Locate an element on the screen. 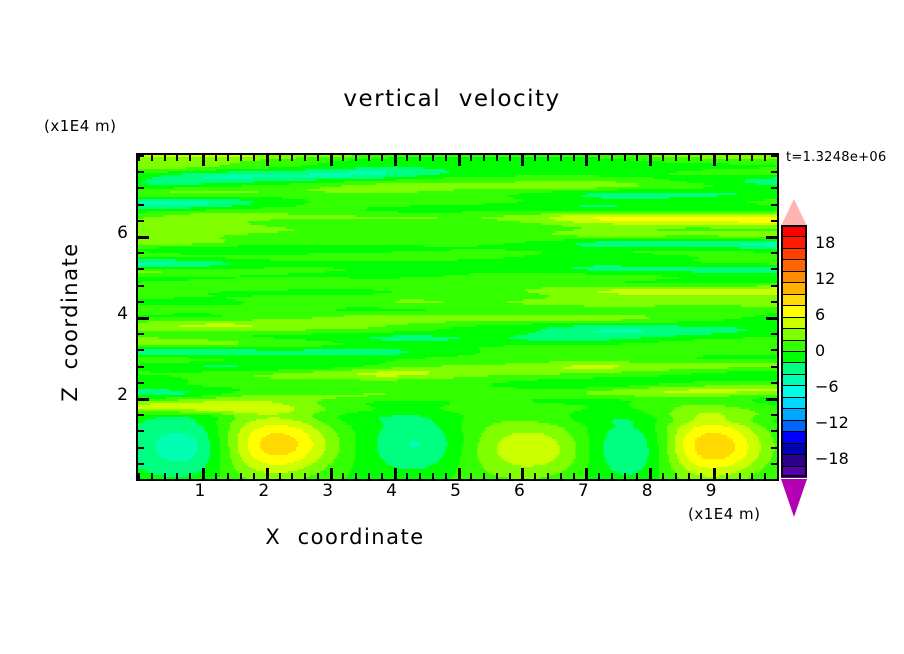  x-axis-unit-label: (x1E4 m) is located at coordinates (724, 514).